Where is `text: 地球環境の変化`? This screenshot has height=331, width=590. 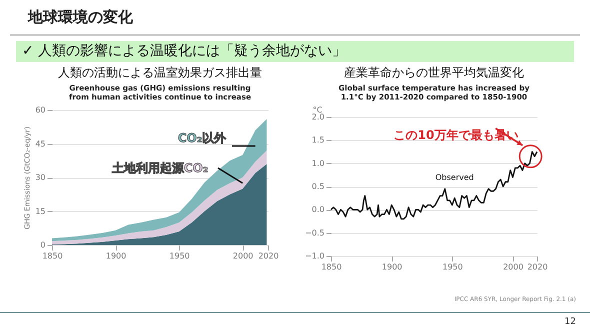 text: 地球環境の変化 is located at coordinates (80, 17).